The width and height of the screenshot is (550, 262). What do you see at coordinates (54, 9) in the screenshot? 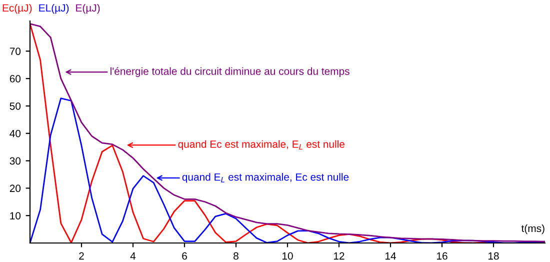
I see `text: EL(µJ)` at bounding box center [54, 9].